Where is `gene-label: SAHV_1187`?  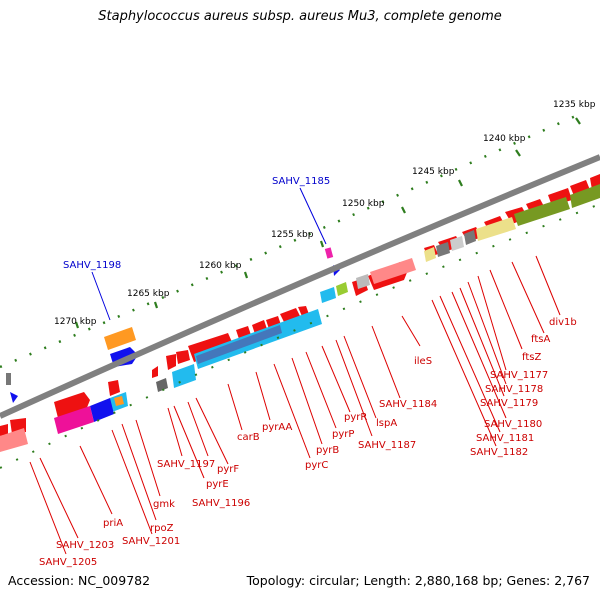
gene-label: SAHV_1187 is located at coordinates (387, 445).